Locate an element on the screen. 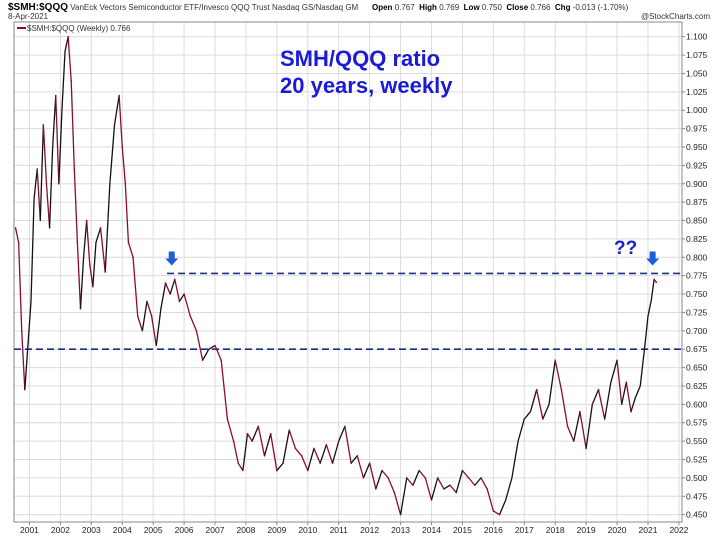 This screenshot has height=536, width=720. x-tick-label: 2013 is located at coordinates (400, 530).